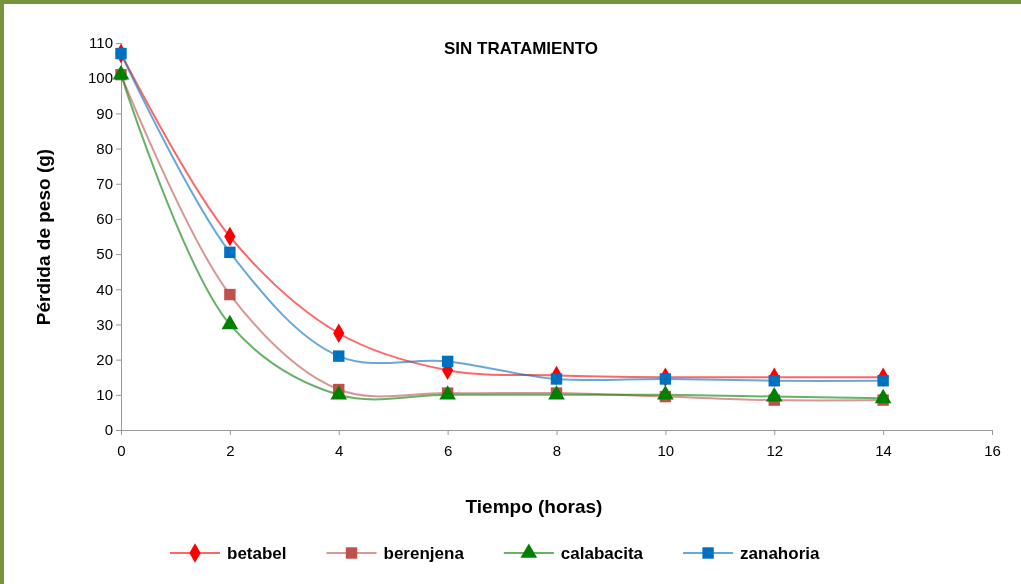  Describe the element at coordinates (43, 237) in the screenshot. I see `y-axis-title: Pérdida de peso (g)` at that location.